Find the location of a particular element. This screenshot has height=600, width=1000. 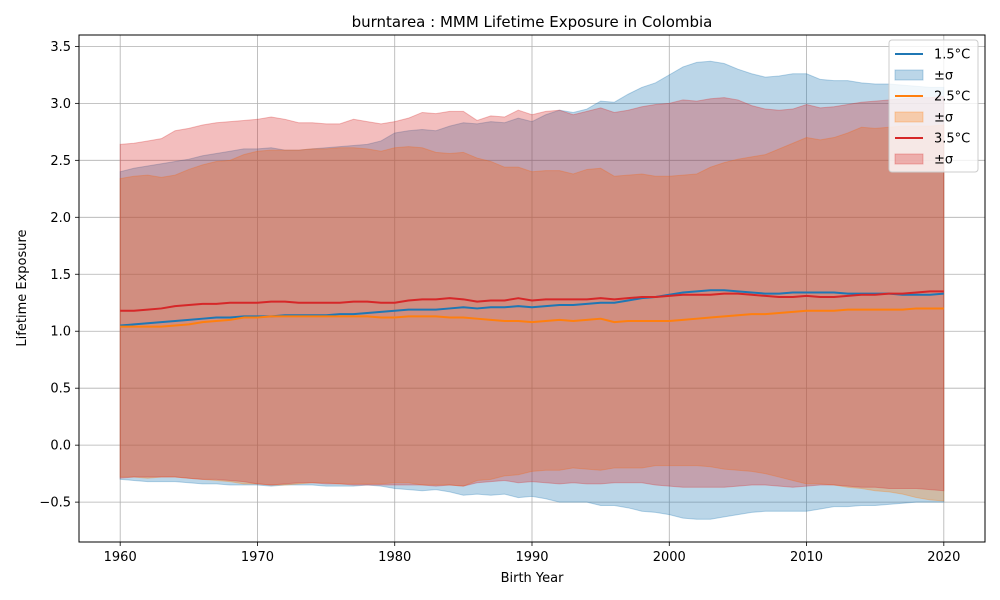

legend-label: 3.5°C is located at coordinates (952, 139).